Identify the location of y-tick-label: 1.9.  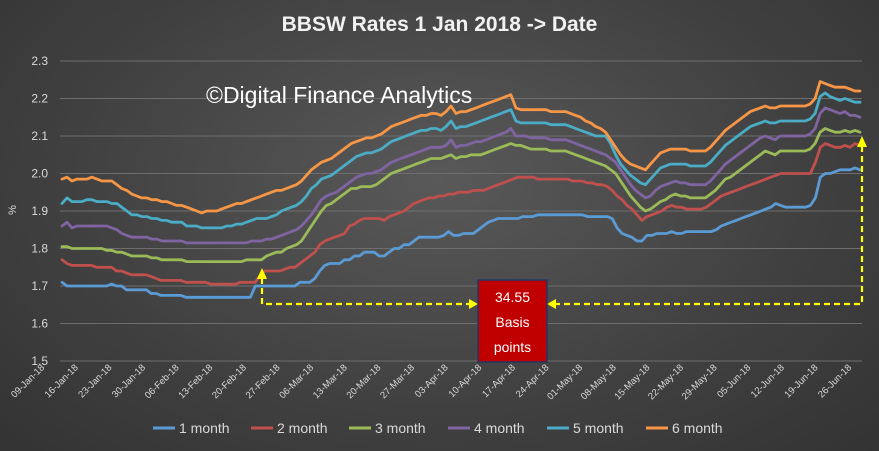
(39, 211).